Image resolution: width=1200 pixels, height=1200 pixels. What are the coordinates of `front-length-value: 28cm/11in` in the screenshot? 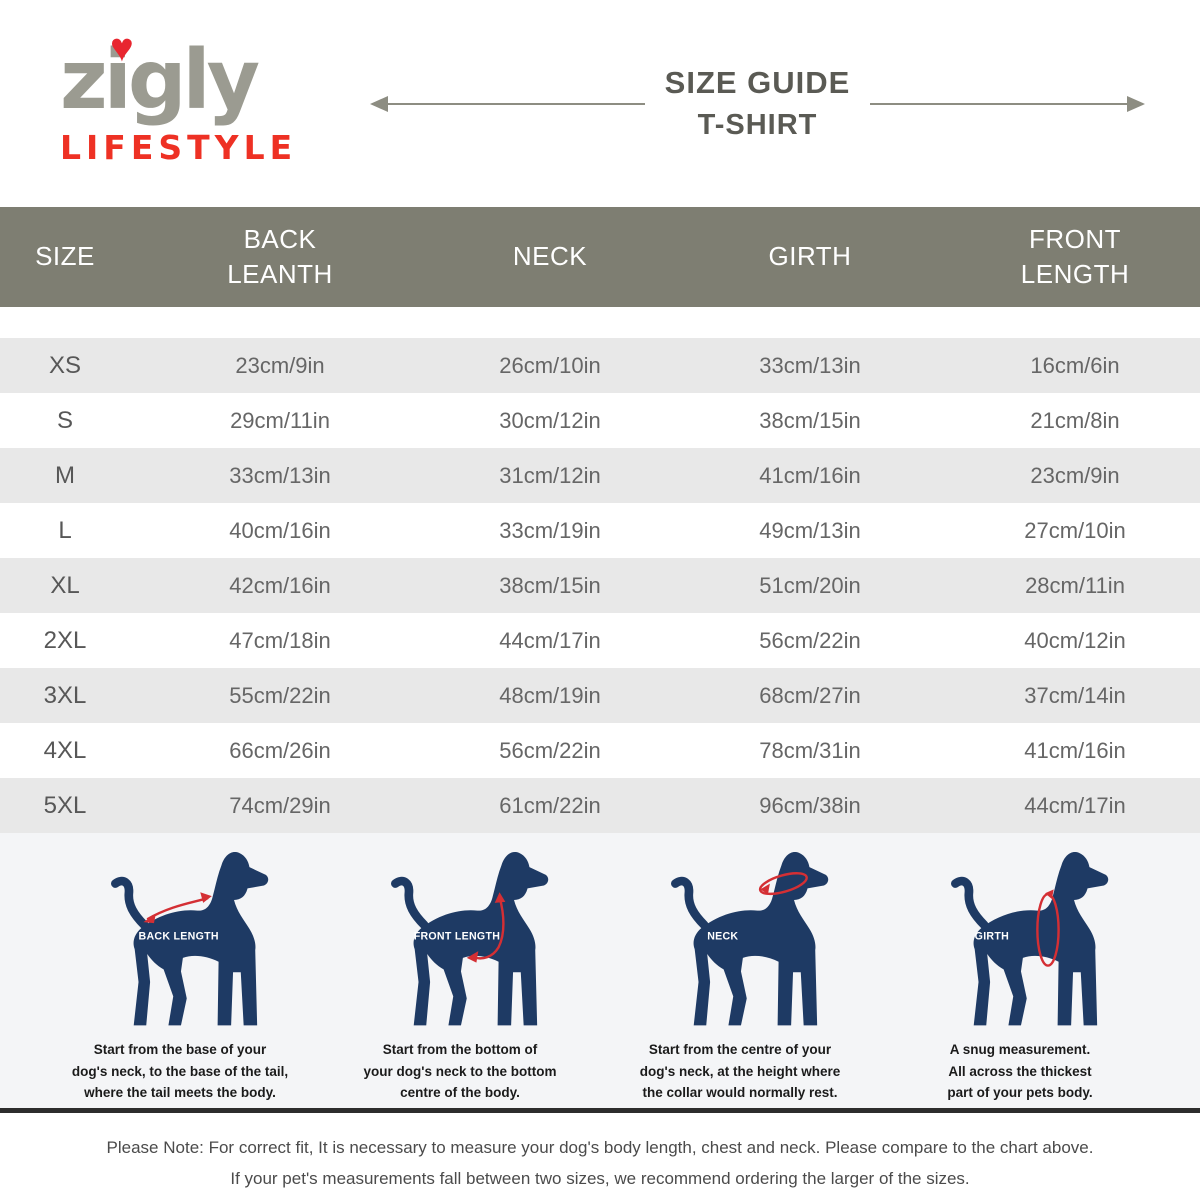 It's located at (1075, 585).